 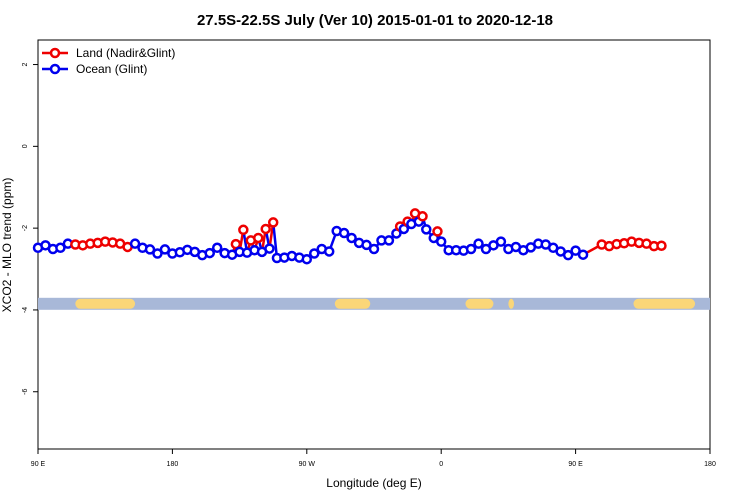 I want to click on y-tick-label: -2, so click(x=25, y=228).